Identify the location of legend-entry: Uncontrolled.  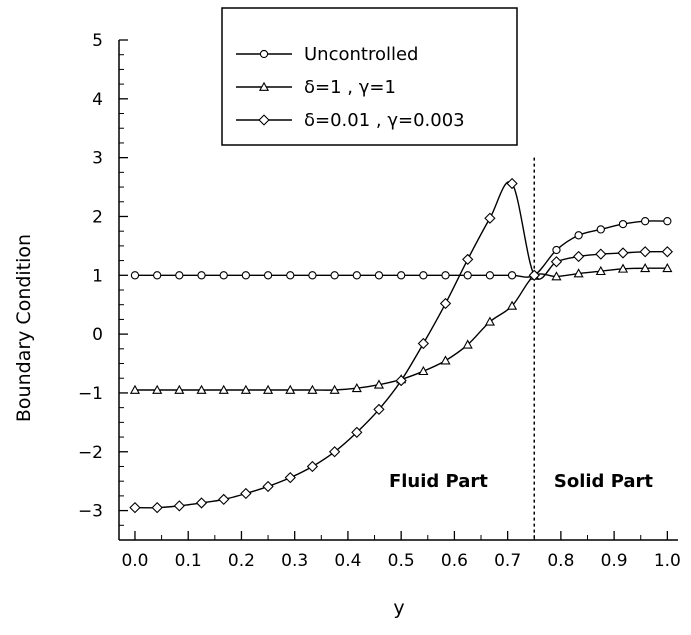
(361, 54).